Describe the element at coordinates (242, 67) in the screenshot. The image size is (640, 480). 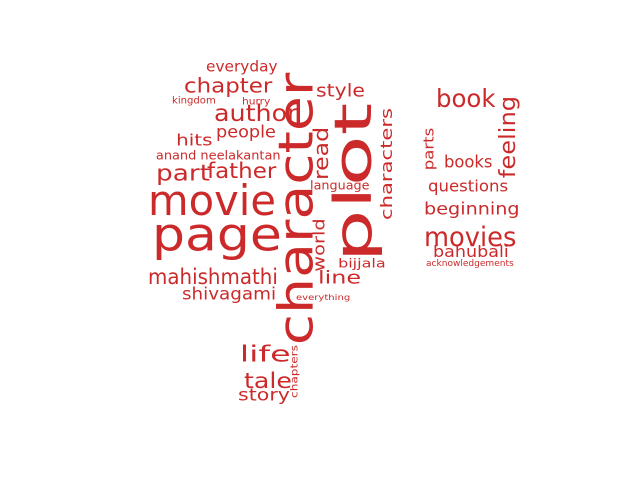
I see `word-everyday: everyday` at that location.